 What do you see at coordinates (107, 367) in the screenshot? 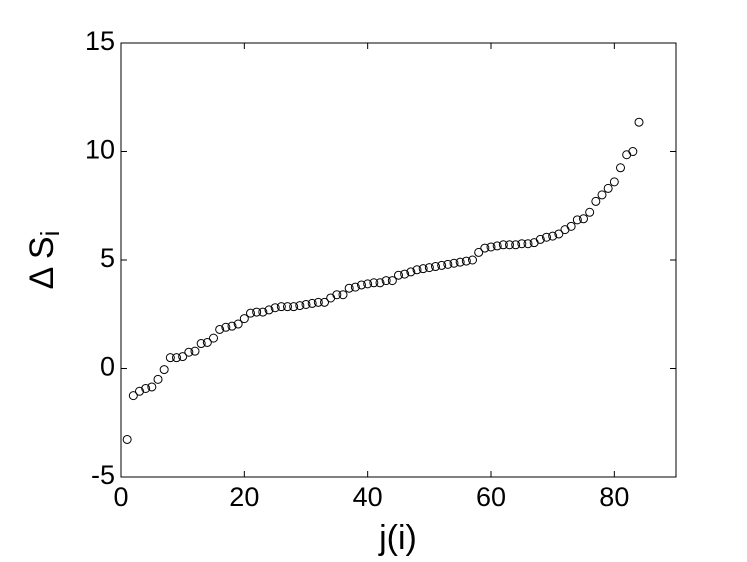
I see `y-tick-label: 0` at bounding box center [107, 367].